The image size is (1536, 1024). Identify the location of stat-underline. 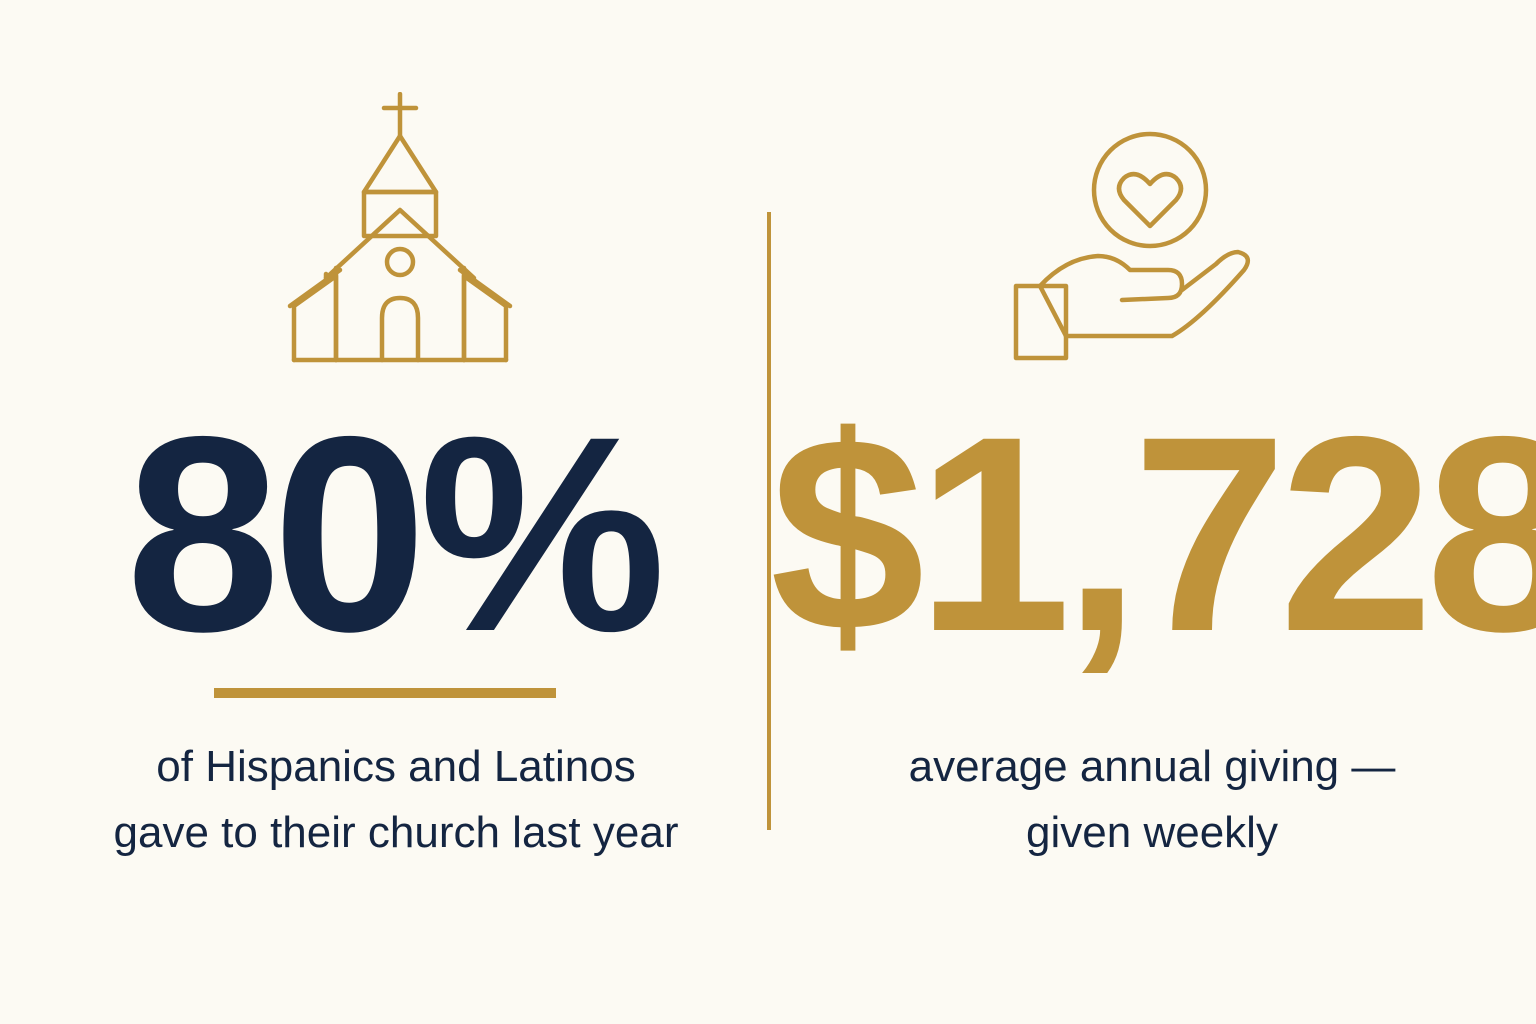
(385, 693).